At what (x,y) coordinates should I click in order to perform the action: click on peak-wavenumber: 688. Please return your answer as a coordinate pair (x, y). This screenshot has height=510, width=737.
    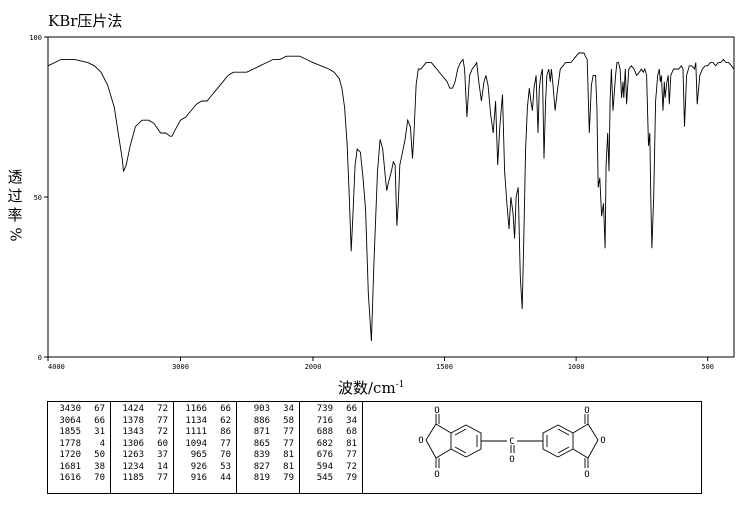
    Looking at the image, I should click on (324, 432).